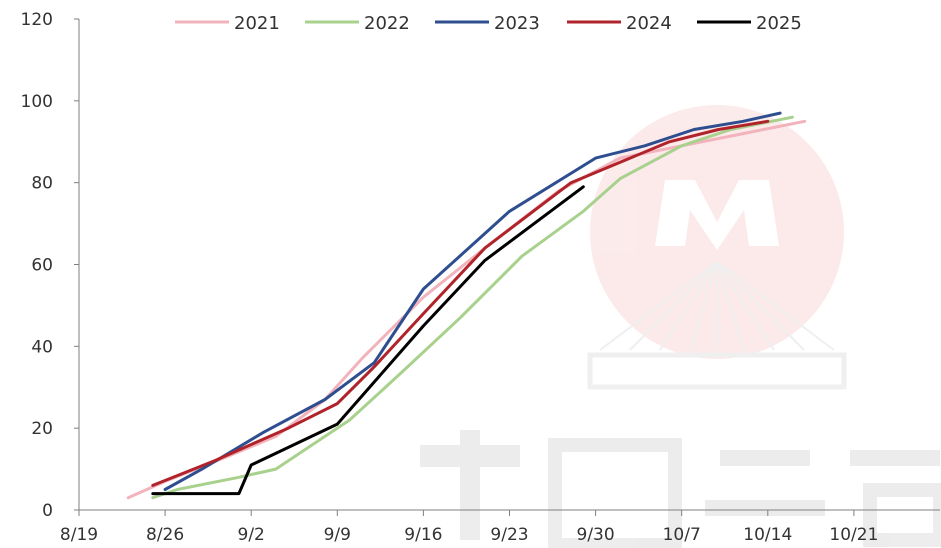 The height and width of the screenshot is (548, 941). Describe the element at coordinates (337, 535) in the screenshot. I see `x-tick-label: 9/9` at that location.